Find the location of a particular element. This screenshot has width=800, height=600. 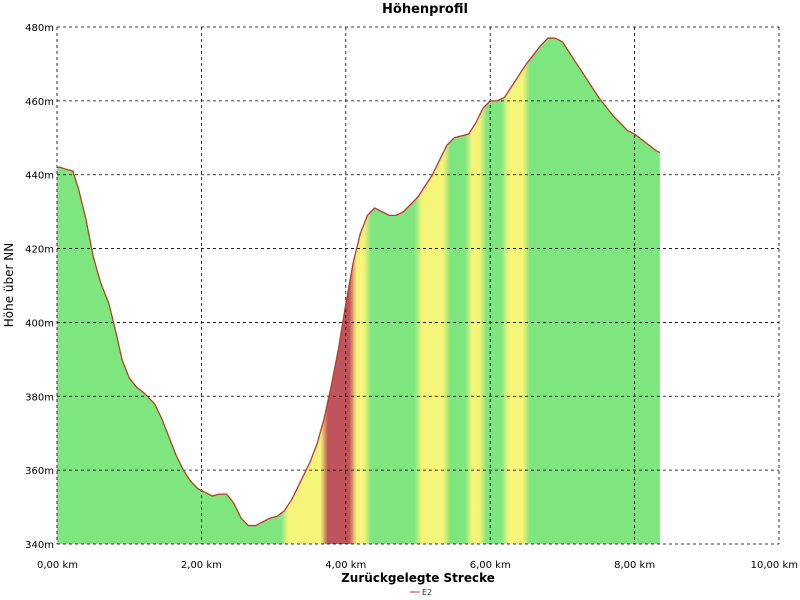

y-axis-label: Höhe über NN is located at coordinates (9, 285).